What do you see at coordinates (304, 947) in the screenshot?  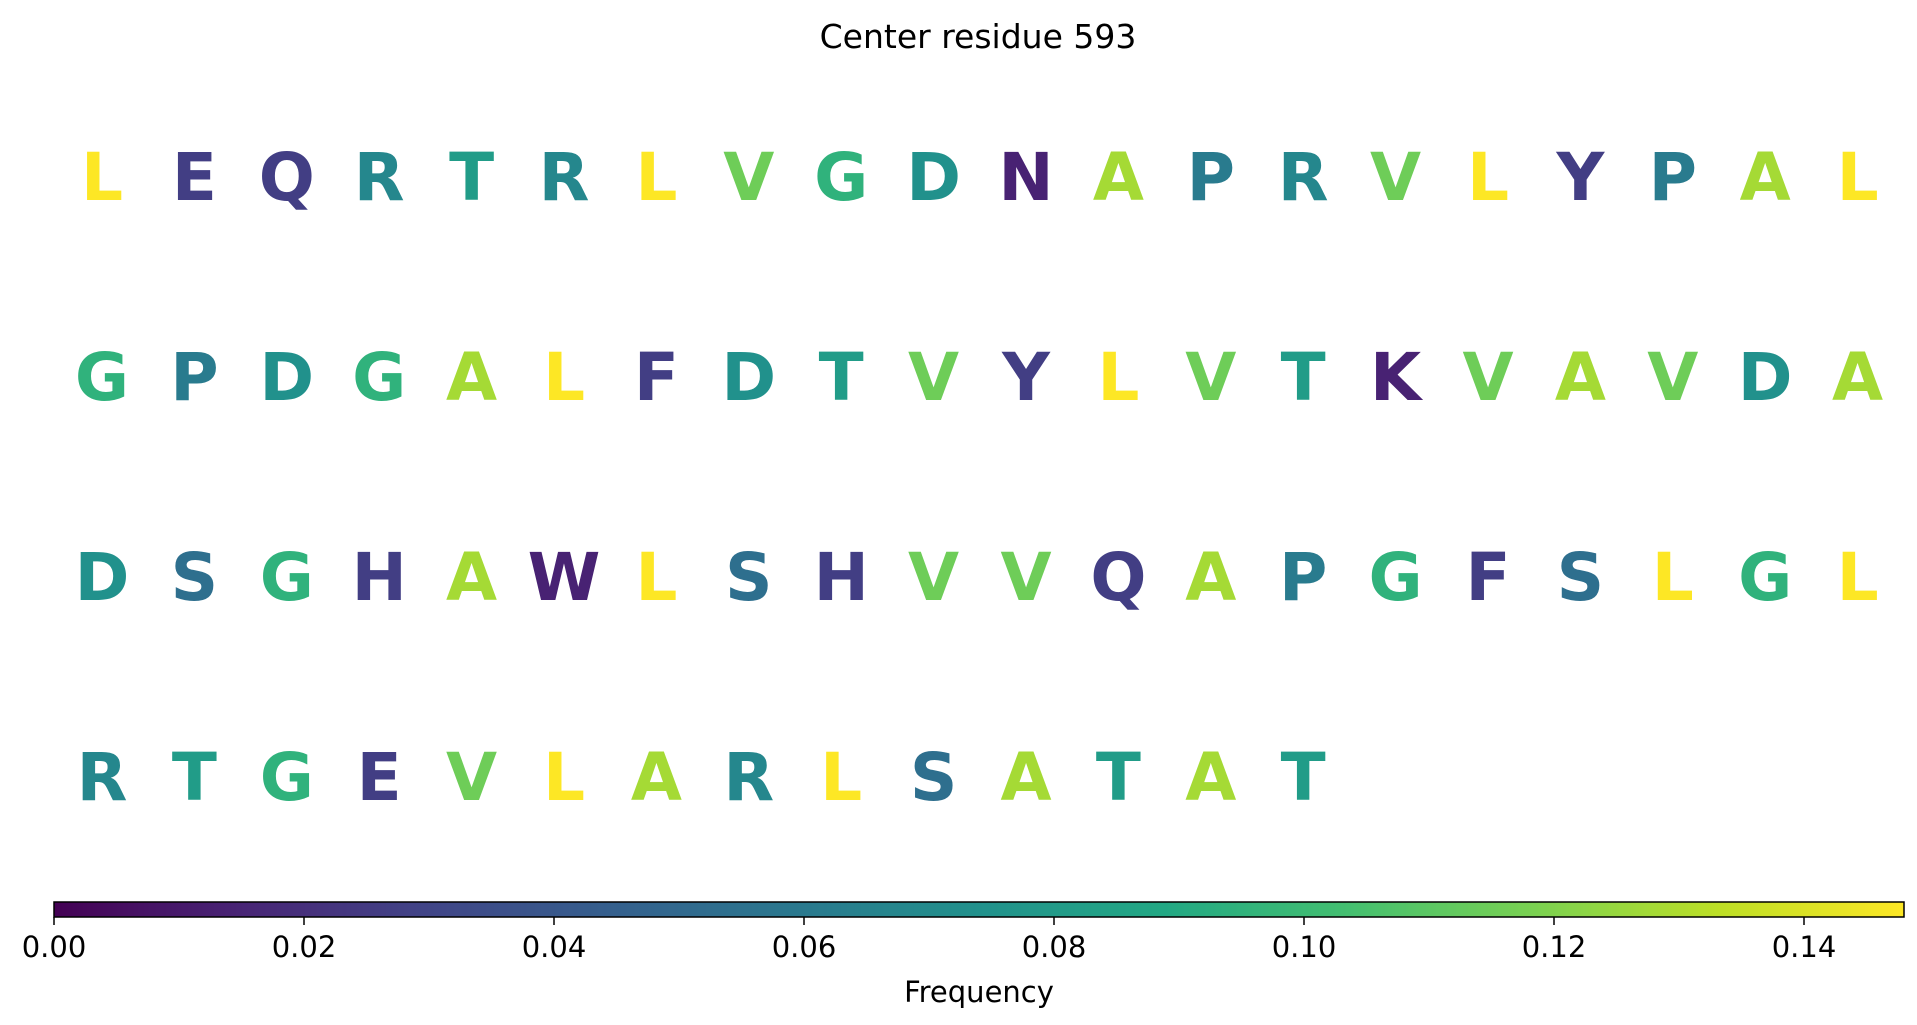 I see `colorbar-tick-label: 0.02` at bounding box center [304, 947].